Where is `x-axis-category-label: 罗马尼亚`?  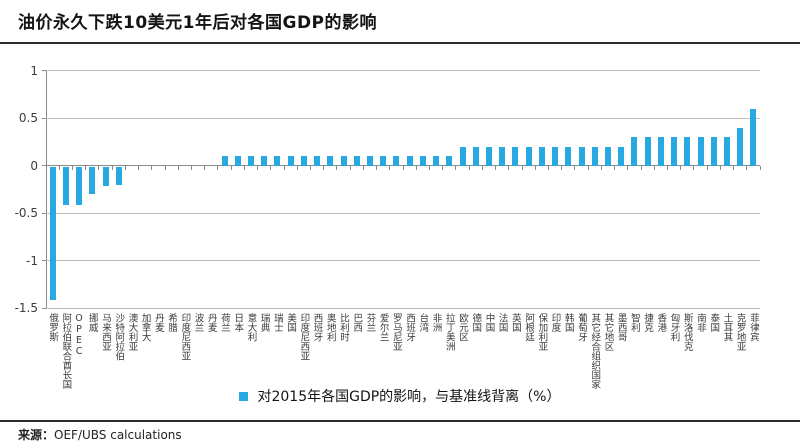
x-axis-category-label: 罗马尼亚 is located at coordinates (396, 332).